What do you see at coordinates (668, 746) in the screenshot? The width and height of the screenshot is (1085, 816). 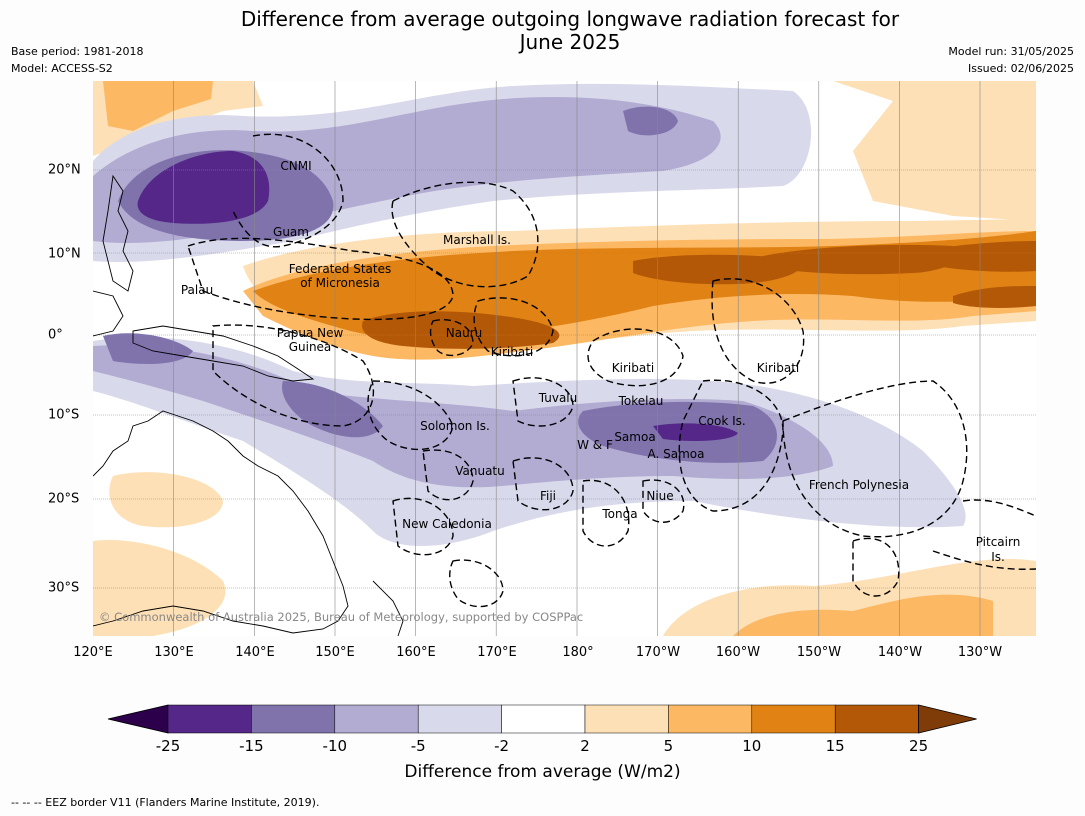 I see `colorbar-tick-label: 5` at bounding box center [668, 746].